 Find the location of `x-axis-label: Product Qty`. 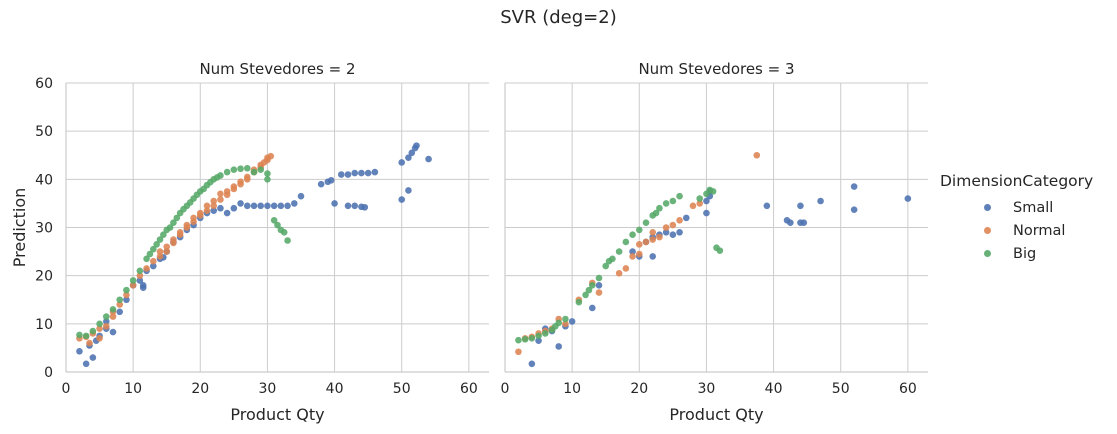

x-axis-label: Product Qty is located at coordinates (716, 414).